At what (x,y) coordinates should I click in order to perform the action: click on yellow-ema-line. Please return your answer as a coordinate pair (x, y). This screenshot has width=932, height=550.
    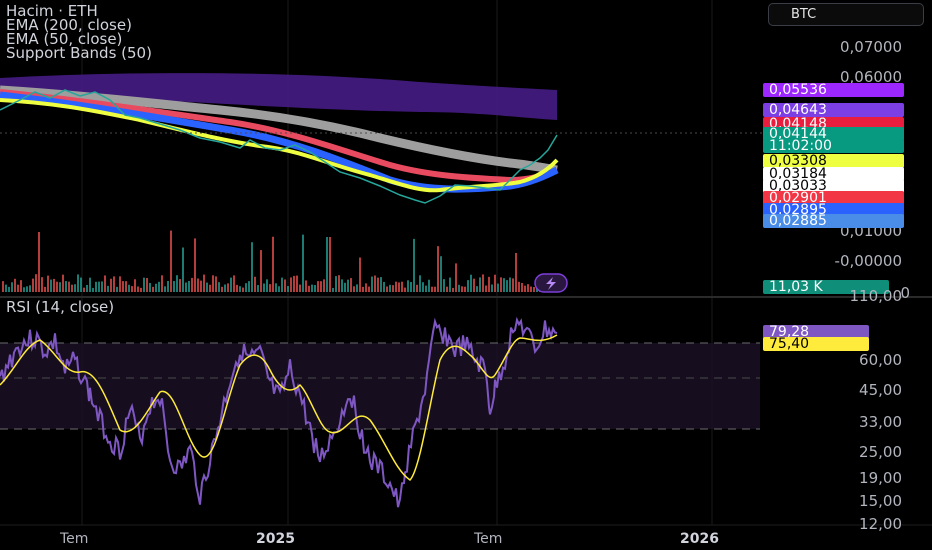
    Looking at the image, I should click on (279, 145).